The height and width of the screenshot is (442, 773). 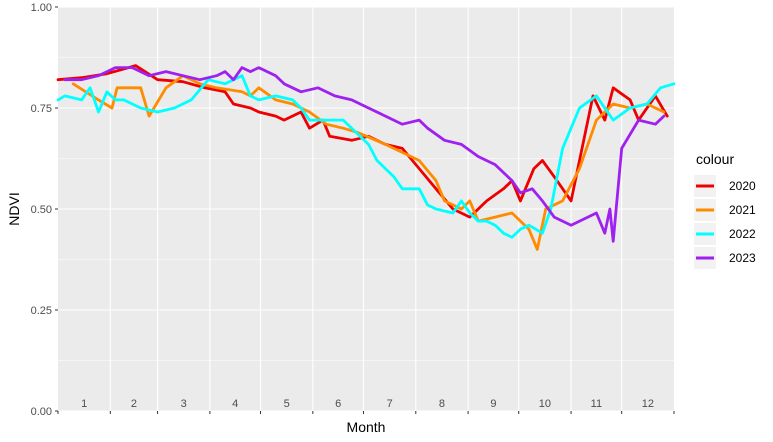 I want to click on y-axis-title: NDVI, so click(x=14, y=208).